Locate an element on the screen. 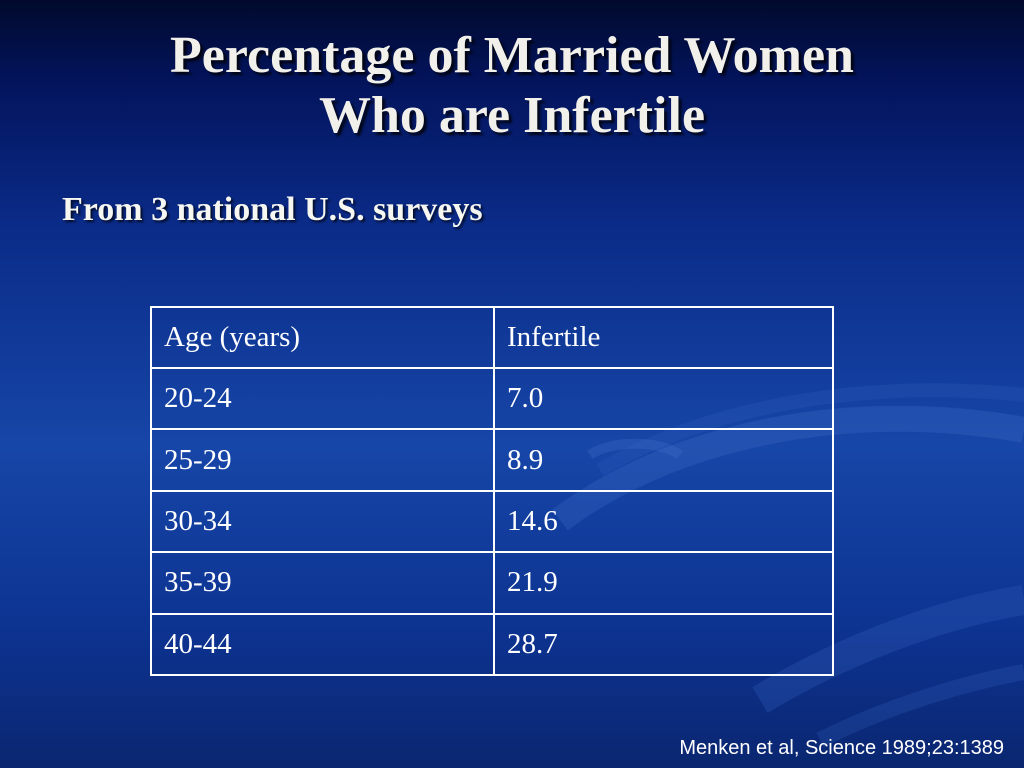 The image size is (1024, 768). table-row: 40-44 28.7 is located at coordinates (492, 644).